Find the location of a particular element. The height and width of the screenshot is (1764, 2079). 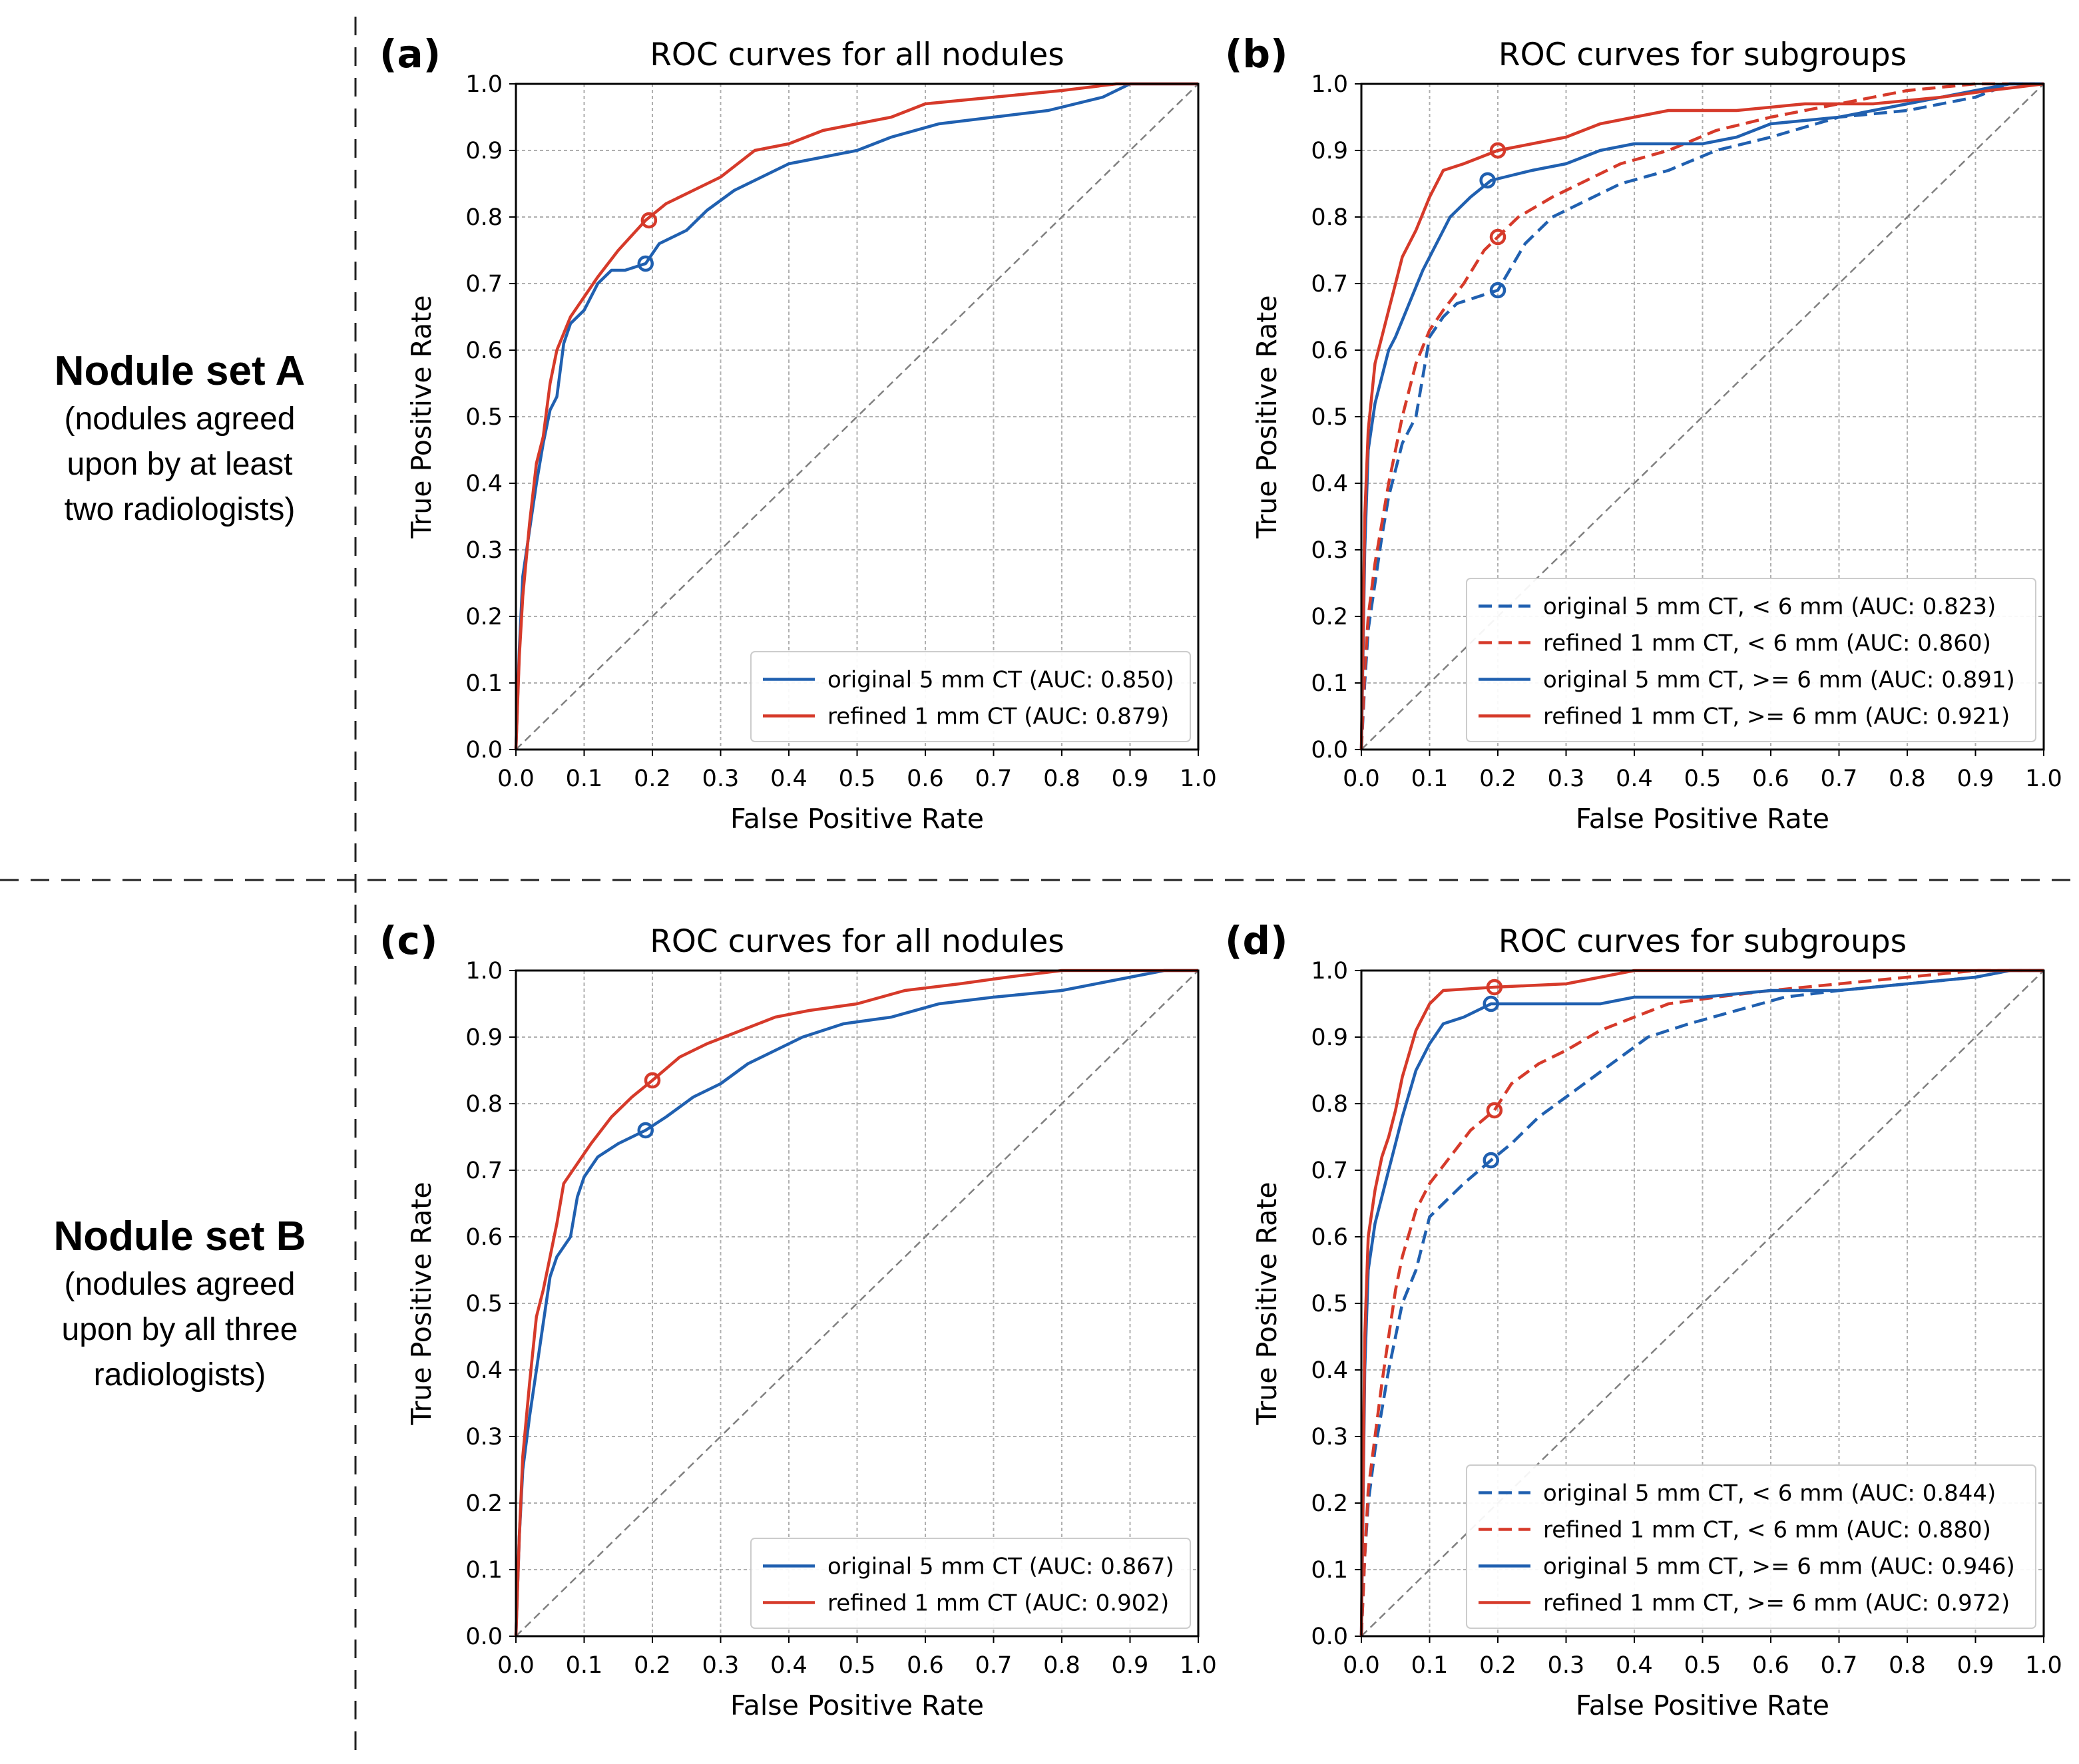

legend-label: refined 1 mm CT, < 6 mm (AUC: 0.880) is located at coordinates (1767, 1530).